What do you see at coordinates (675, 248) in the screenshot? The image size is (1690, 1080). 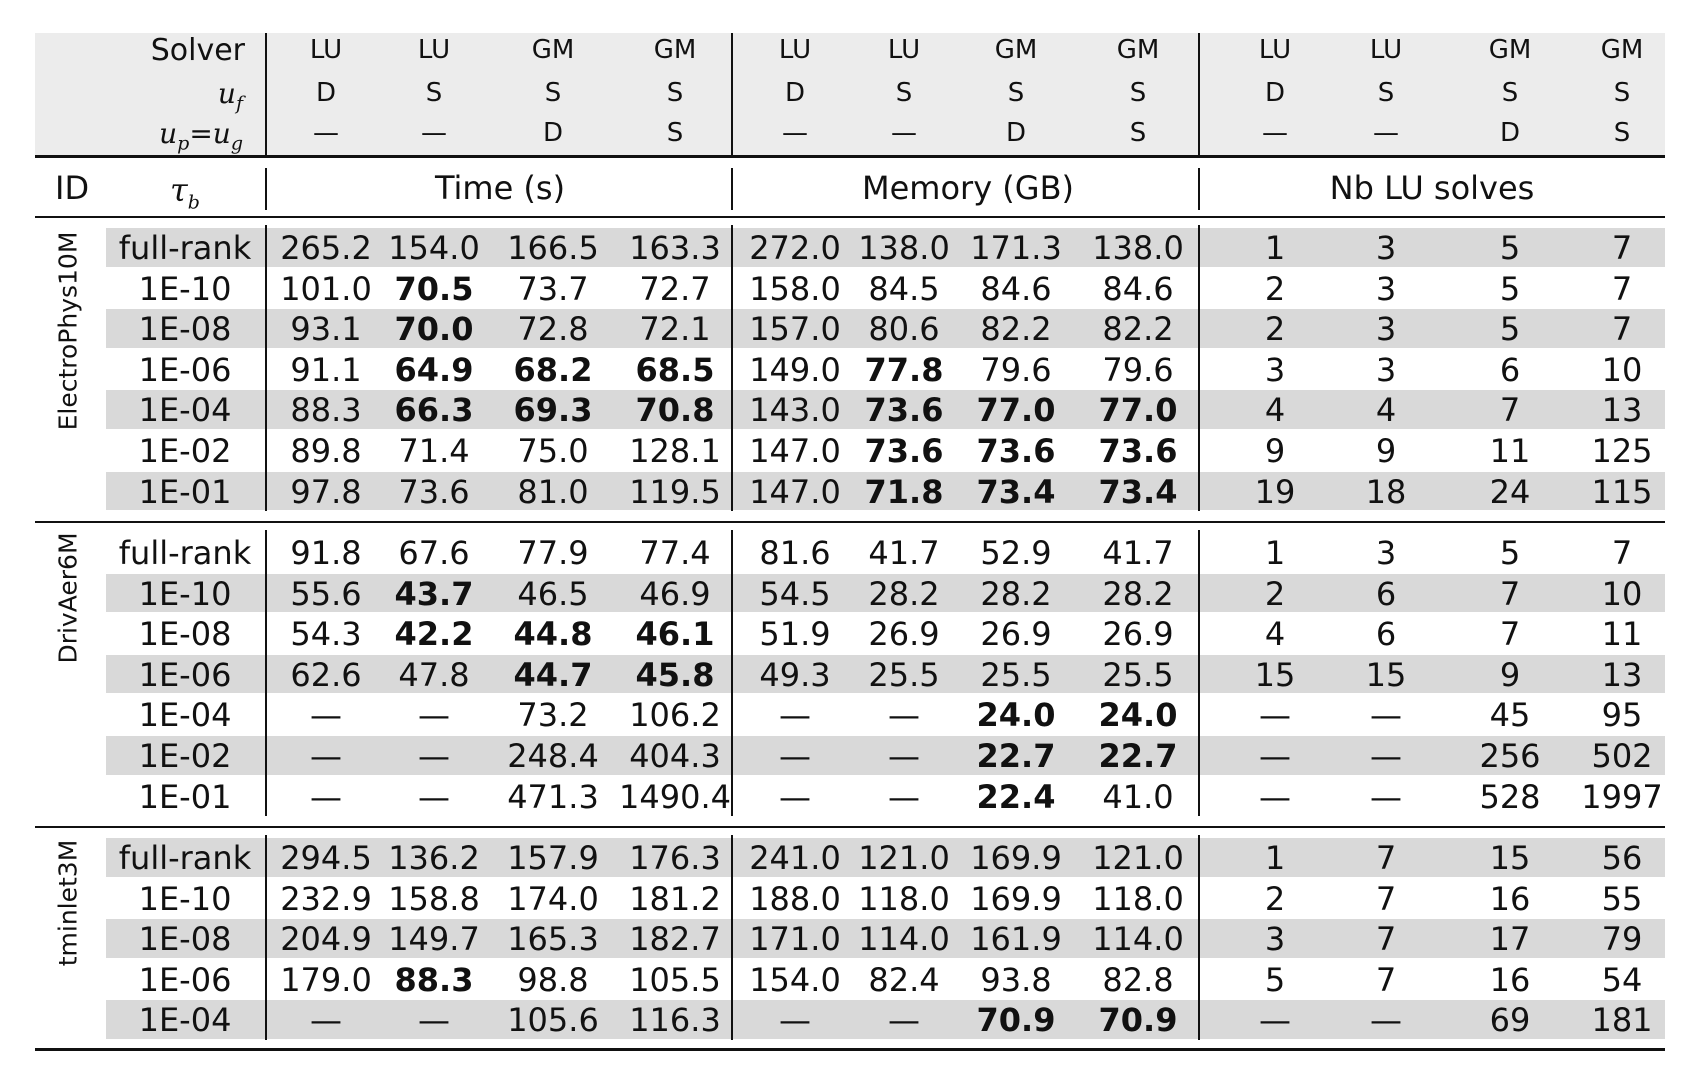 I see `table-cell: 163.3` at bounding box center [675, 248].